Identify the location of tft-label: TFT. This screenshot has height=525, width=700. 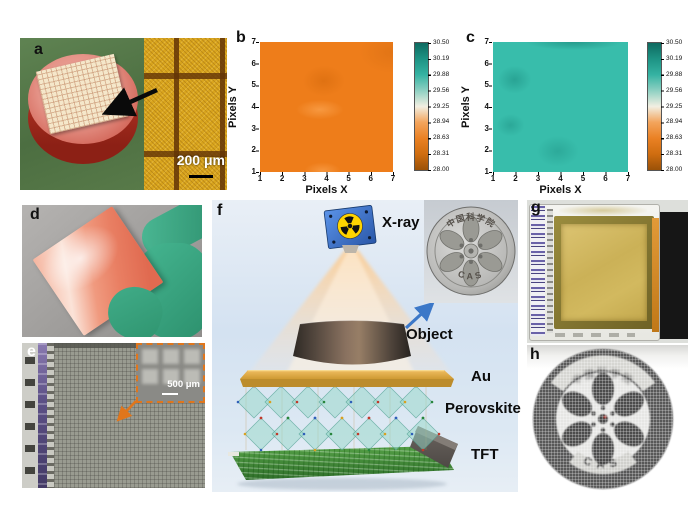
(485, 454).